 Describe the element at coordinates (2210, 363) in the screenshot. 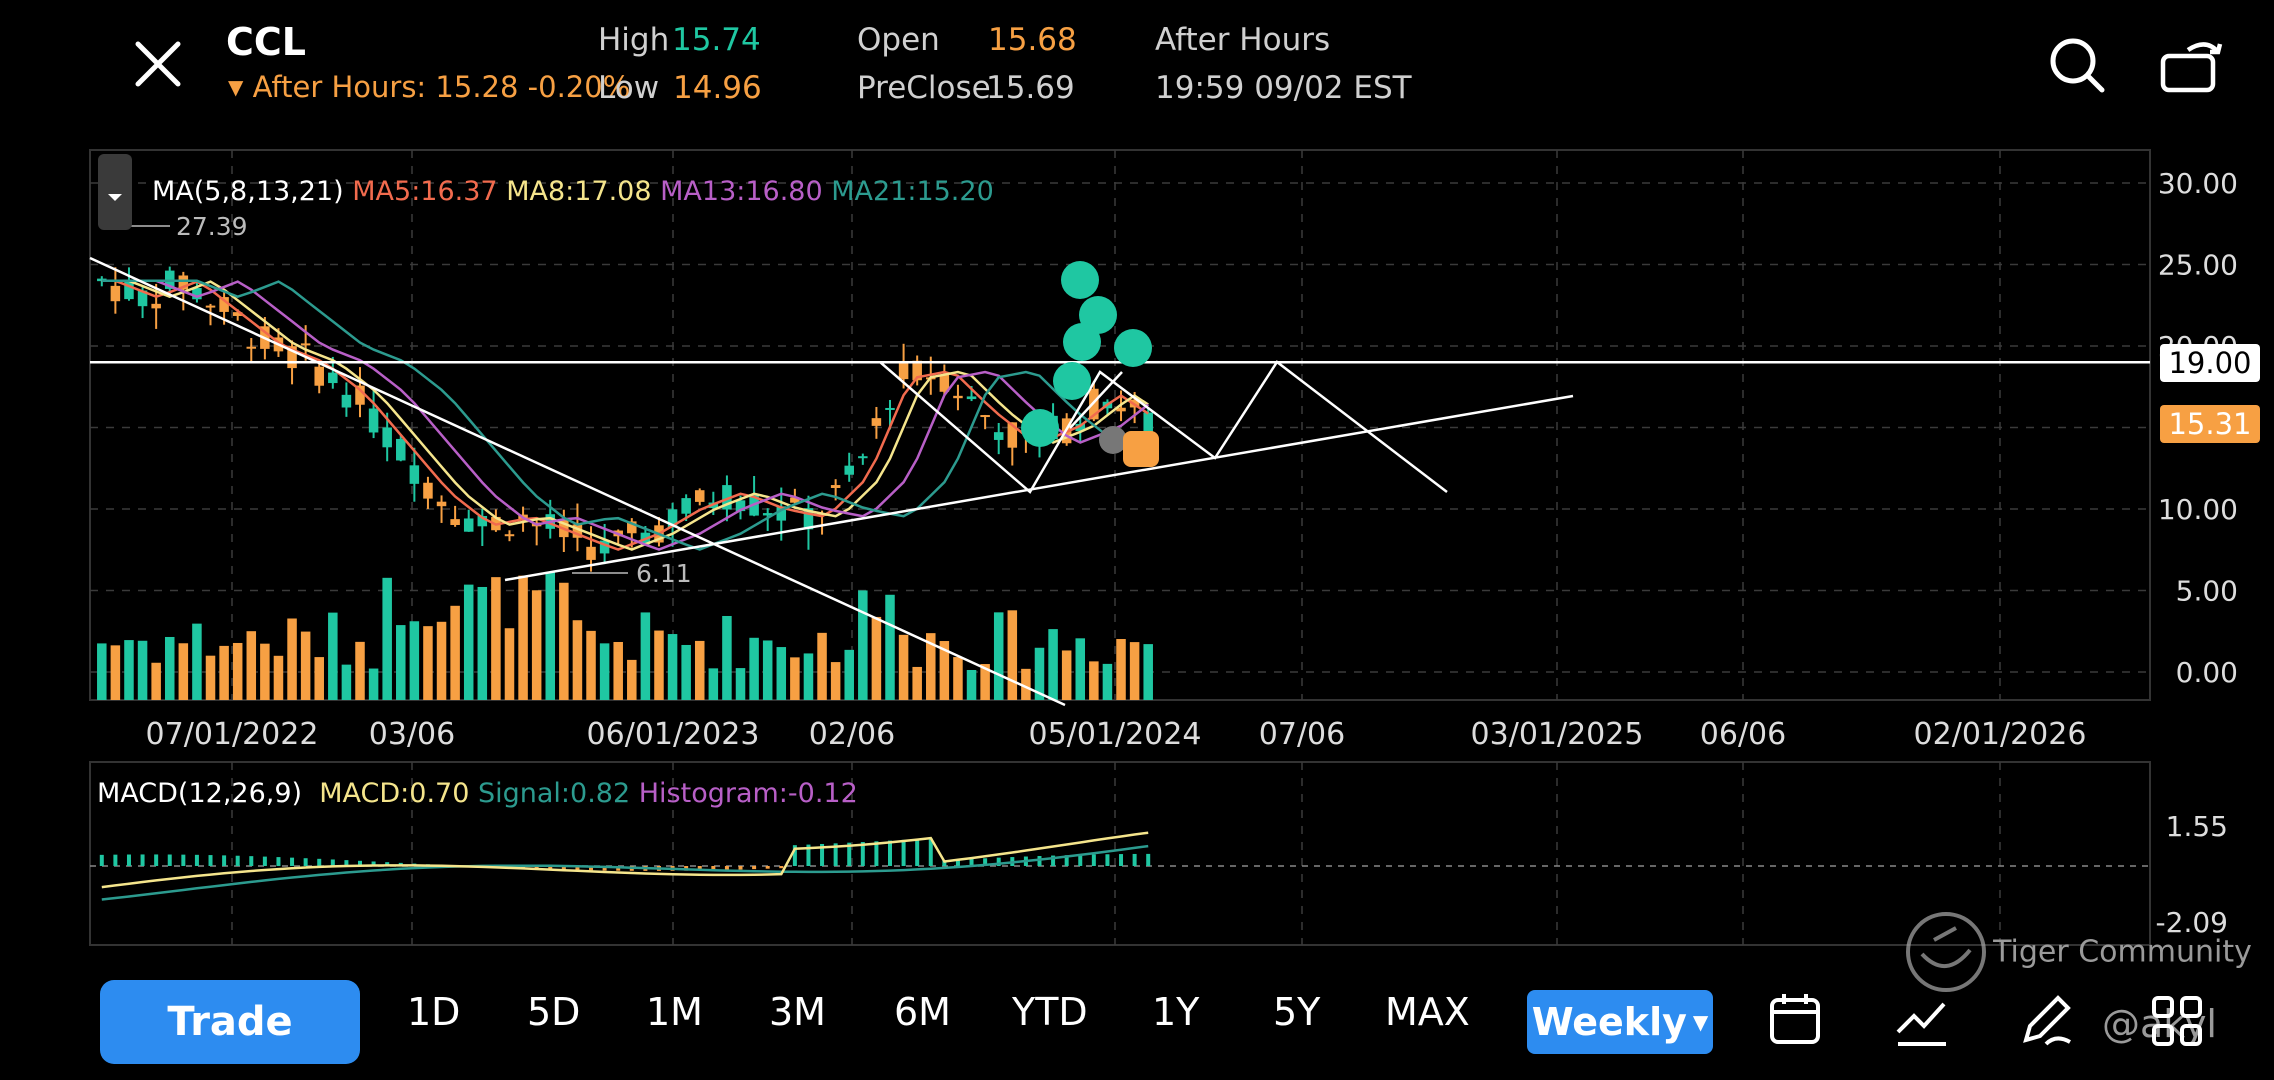

I see `price-line-badge: 19.00` at that location.